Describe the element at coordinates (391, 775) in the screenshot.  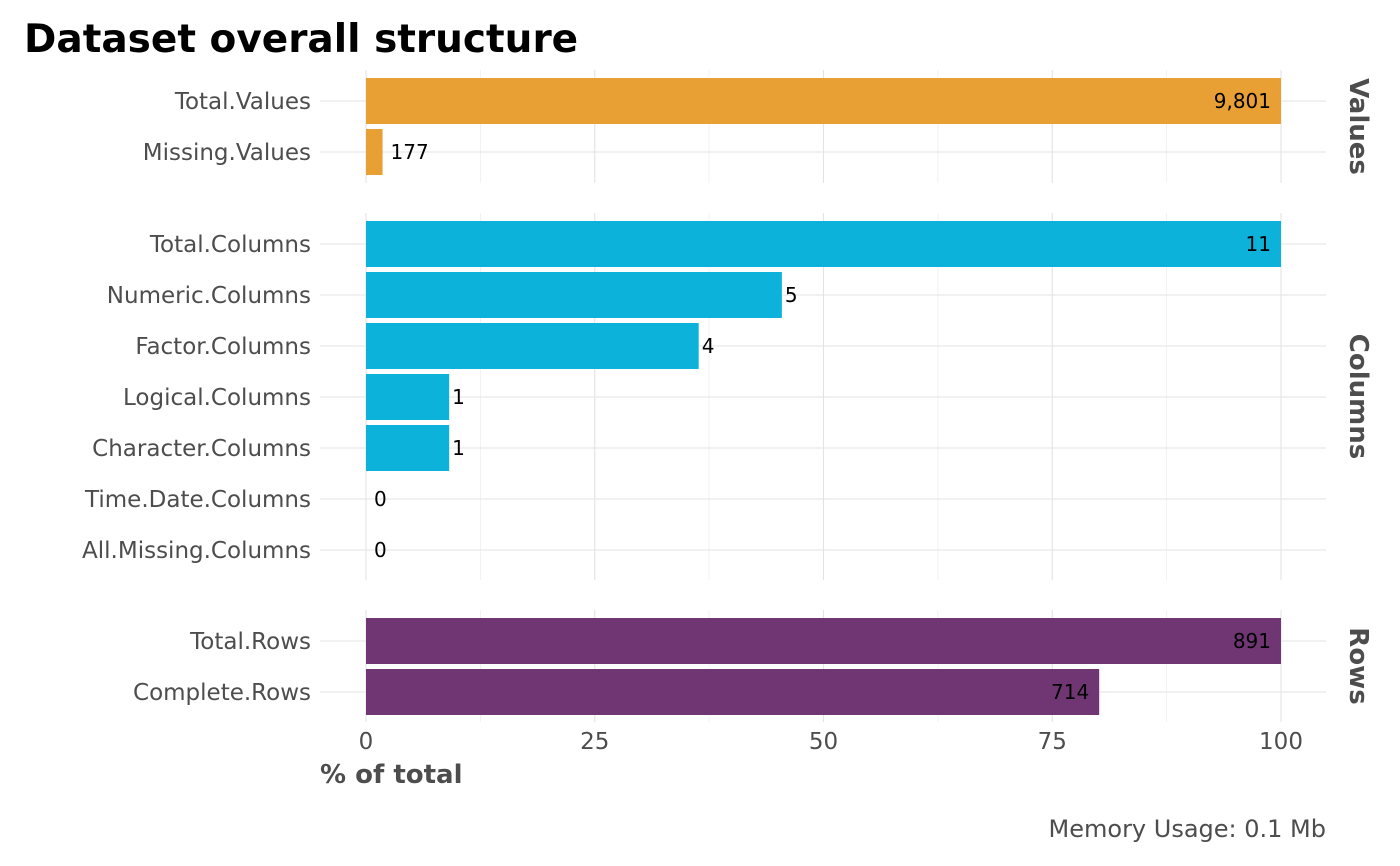
I see `x-axis-title: % of total` at that location.